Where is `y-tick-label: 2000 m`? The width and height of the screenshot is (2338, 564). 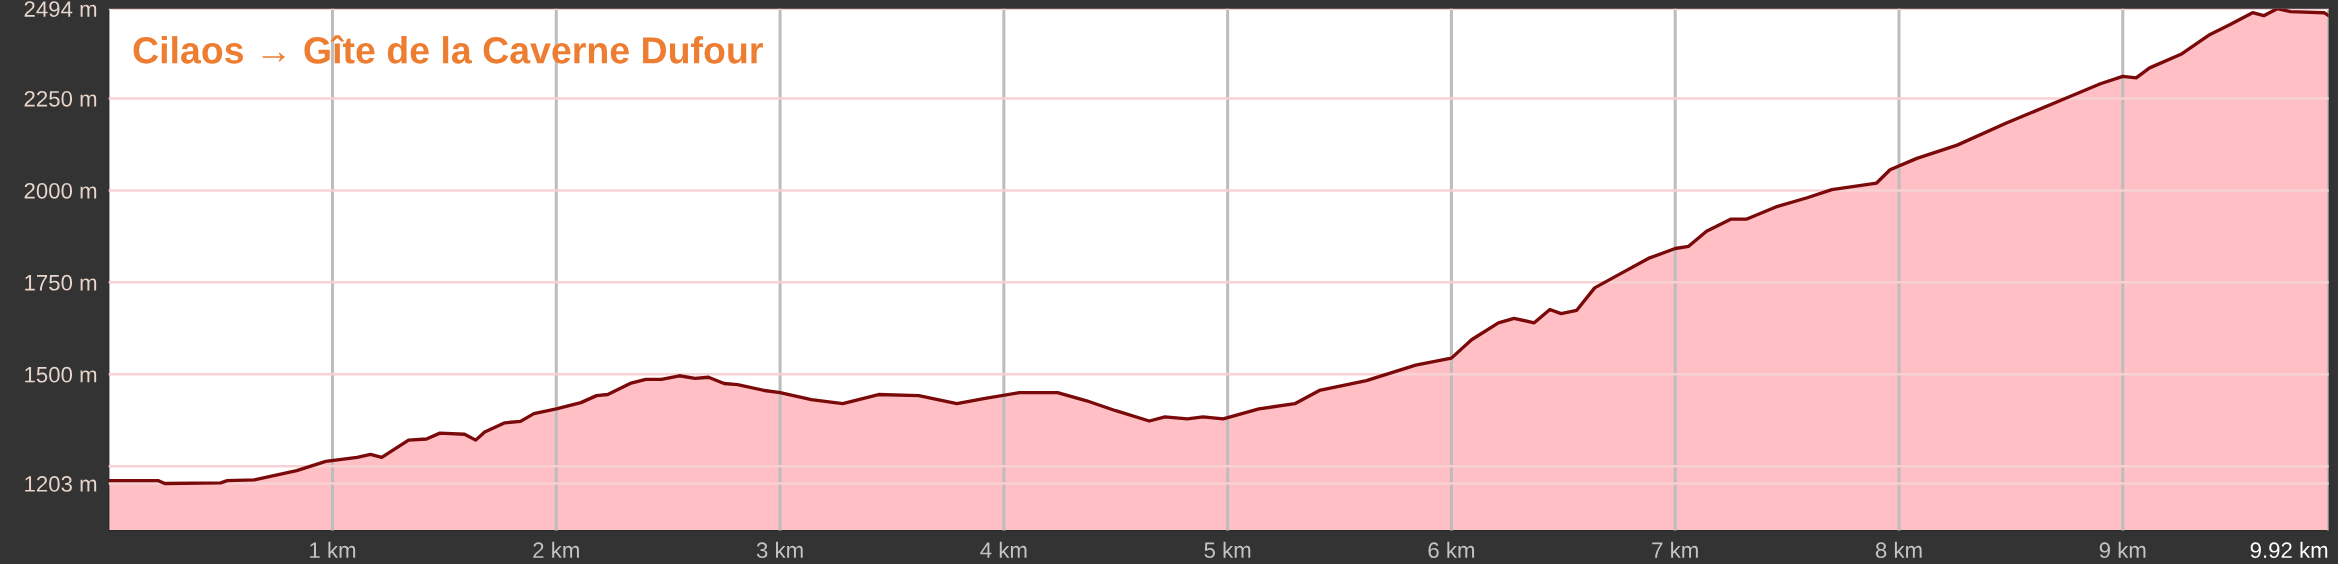
y-tick-label: 2000 m is located at coordinates (60, 190).